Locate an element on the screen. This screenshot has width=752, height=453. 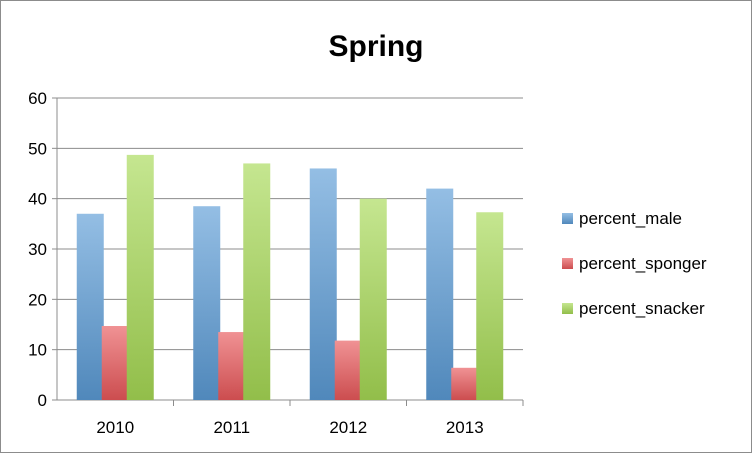
y-tick-label: 40 is located at coordinates (37, 199).